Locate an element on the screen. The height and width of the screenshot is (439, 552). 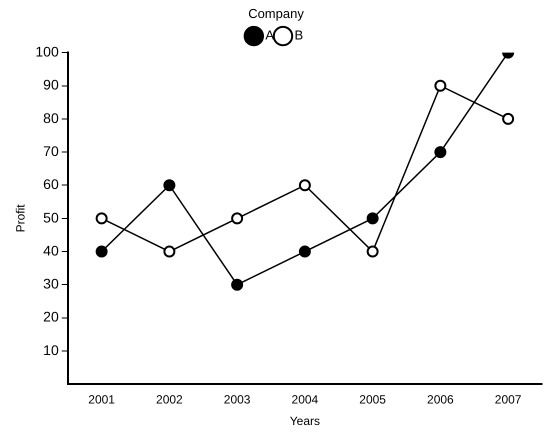
x-tick-label: 2007 is located at coordinates (508, 399).